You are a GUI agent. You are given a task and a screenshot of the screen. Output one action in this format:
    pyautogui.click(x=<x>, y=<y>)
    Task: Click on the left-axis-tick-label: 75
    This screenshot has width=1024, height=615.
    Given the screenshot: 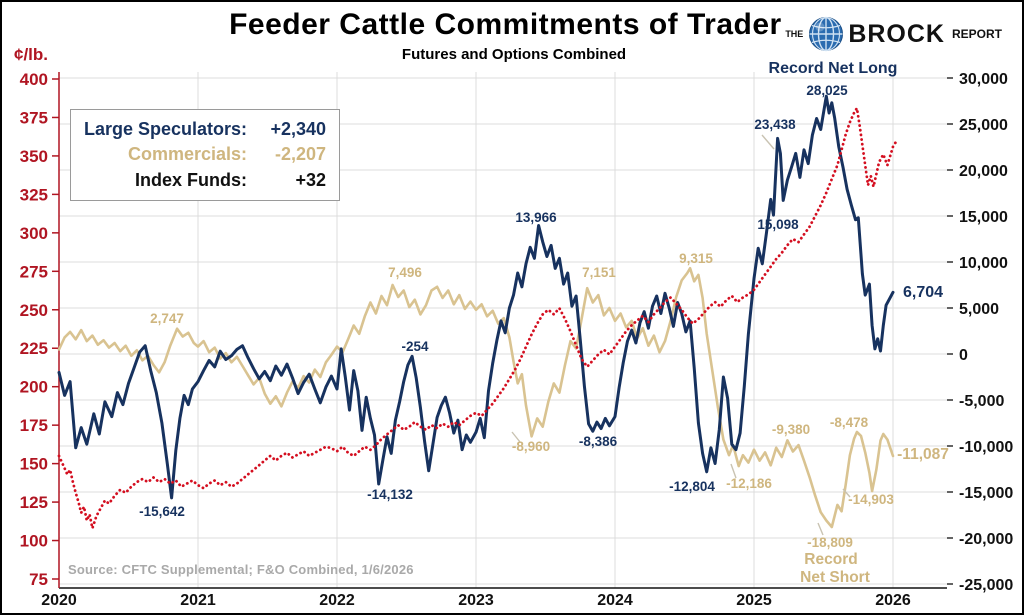 What is the action you would take?
    pyautogui.click(x=38, y=579)
    